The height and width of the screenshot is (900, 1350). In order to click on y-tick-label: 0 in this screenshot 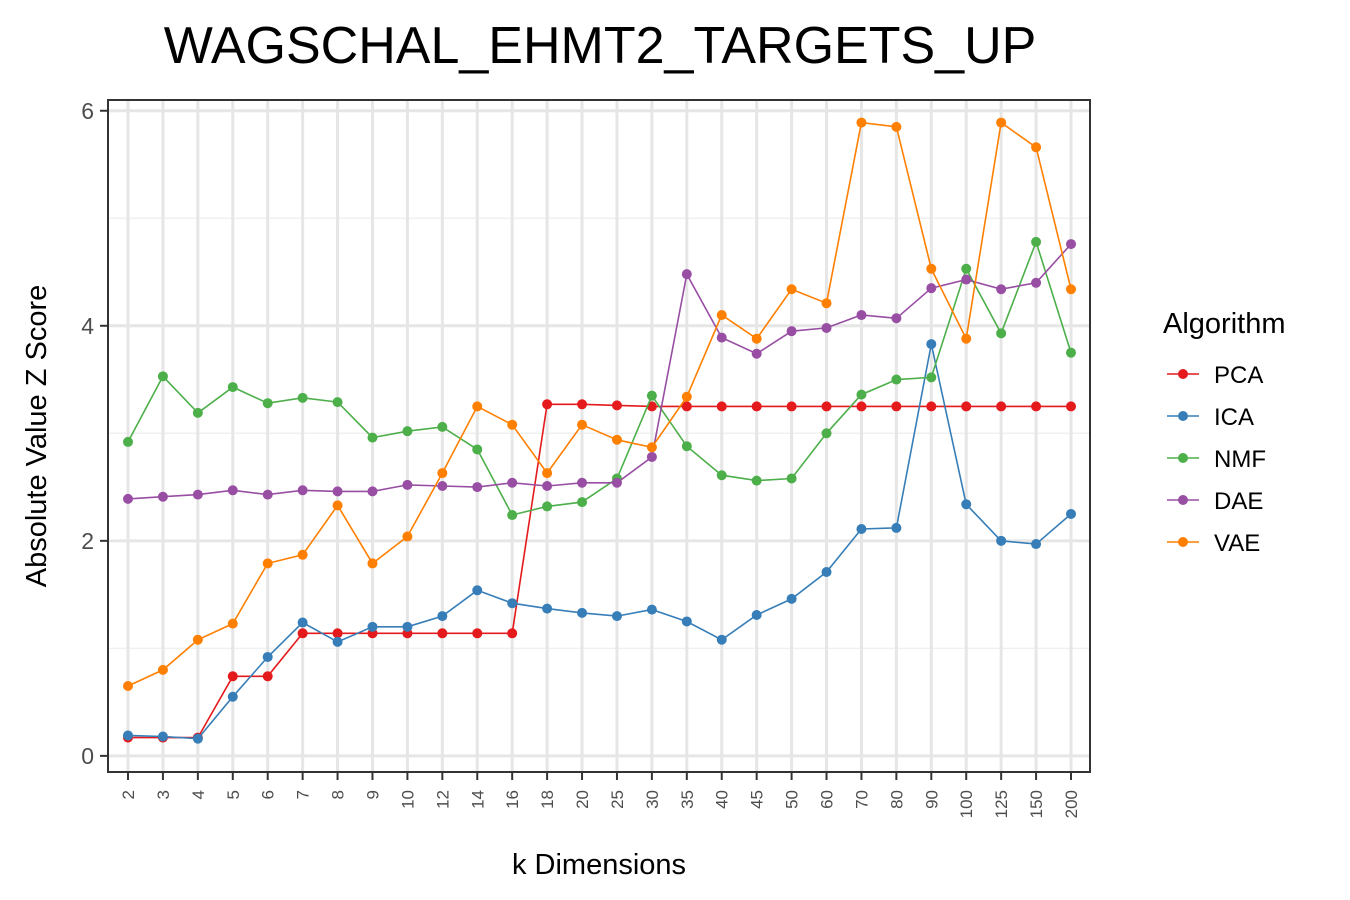, I will do `click(87, 756)`.